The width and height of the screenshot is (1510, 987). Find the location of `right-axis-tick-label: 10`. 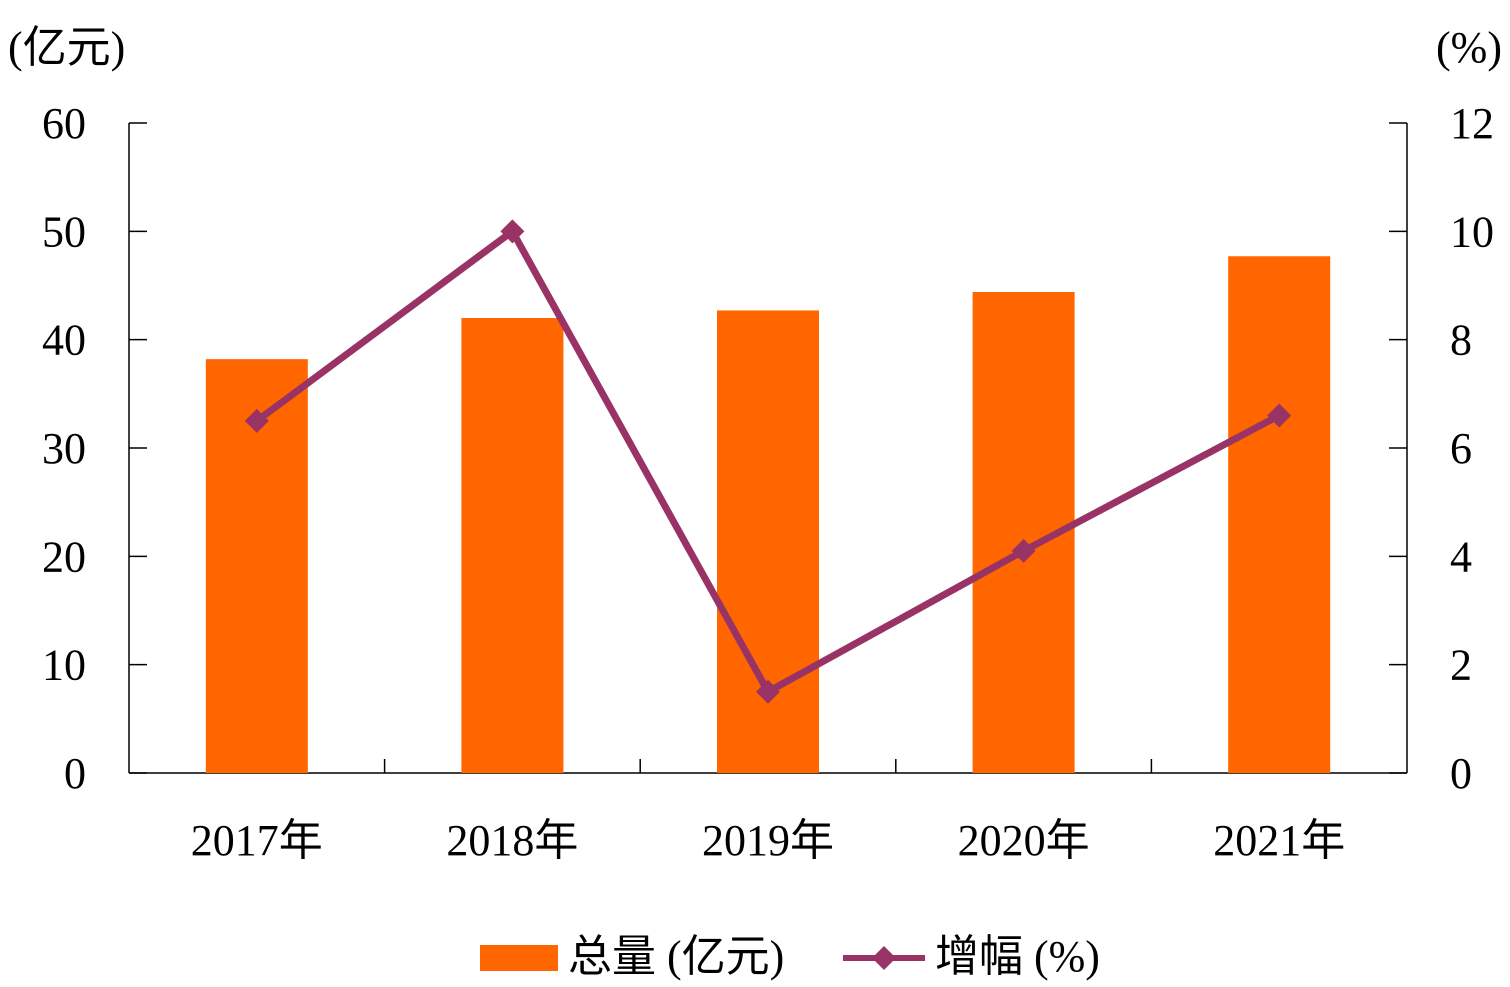

right-axis-tick-label: 10 is located at coordinates (1472, 231).